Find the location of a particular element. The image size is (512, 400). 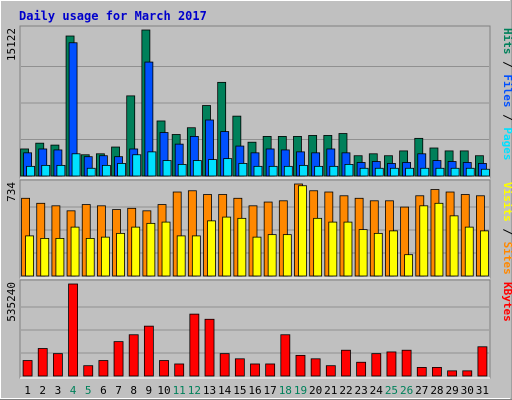

x-tick-label-day-10: 10 is located at coordinates (163, 390).